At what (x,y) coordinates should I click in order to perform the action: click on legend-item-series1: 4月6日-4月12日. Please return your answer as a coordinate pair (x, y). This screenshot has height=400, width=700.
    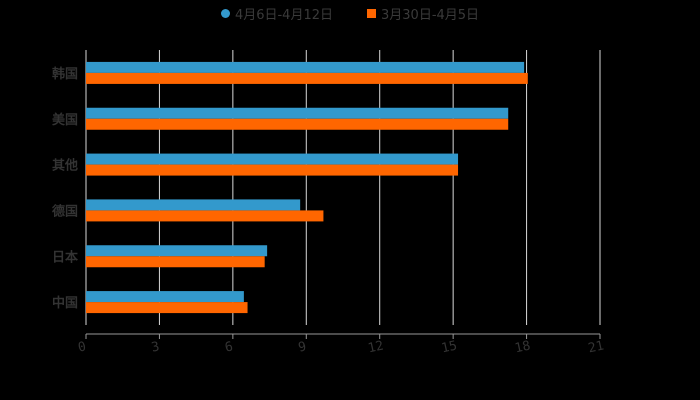
    Looking at the image, I should click on (276, 13).